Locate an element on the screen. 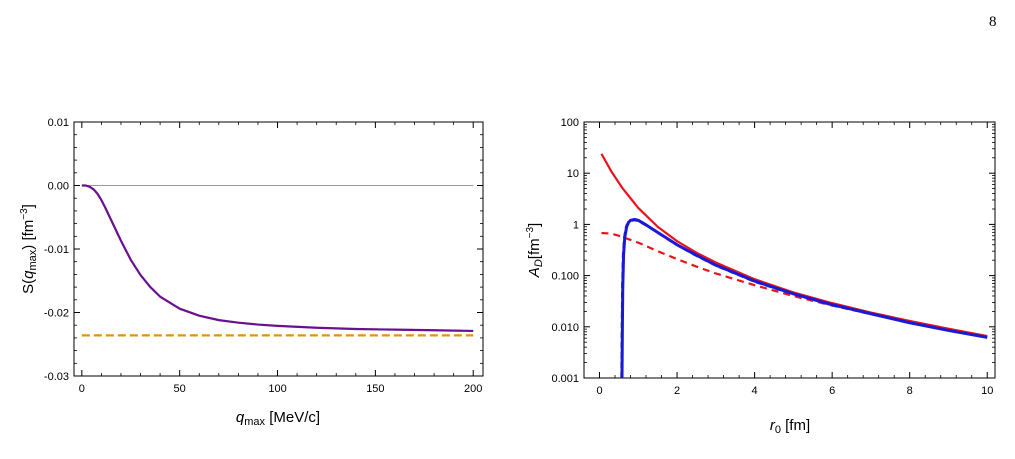 This screenshot has width=1015, height=459. series-blue-solid is located at coordinates (804, 298).